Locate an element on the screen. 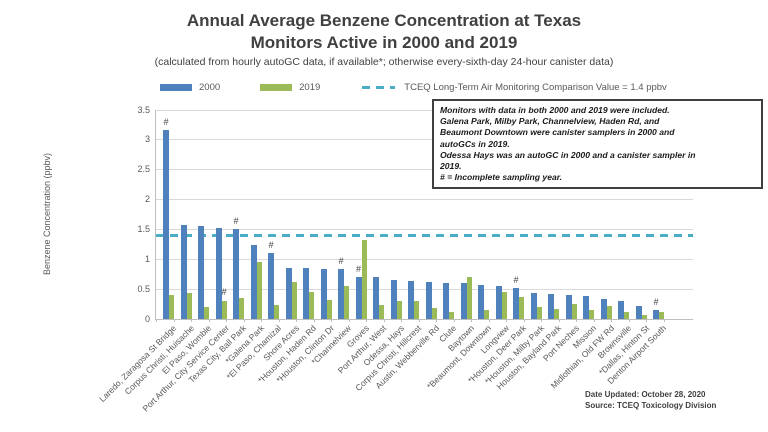 Image resolution: width=768 pixels, height=432 pixels. x-axis-category-label: Laredo, Zaragosa St Bridge is located at coordinates (138, 363).